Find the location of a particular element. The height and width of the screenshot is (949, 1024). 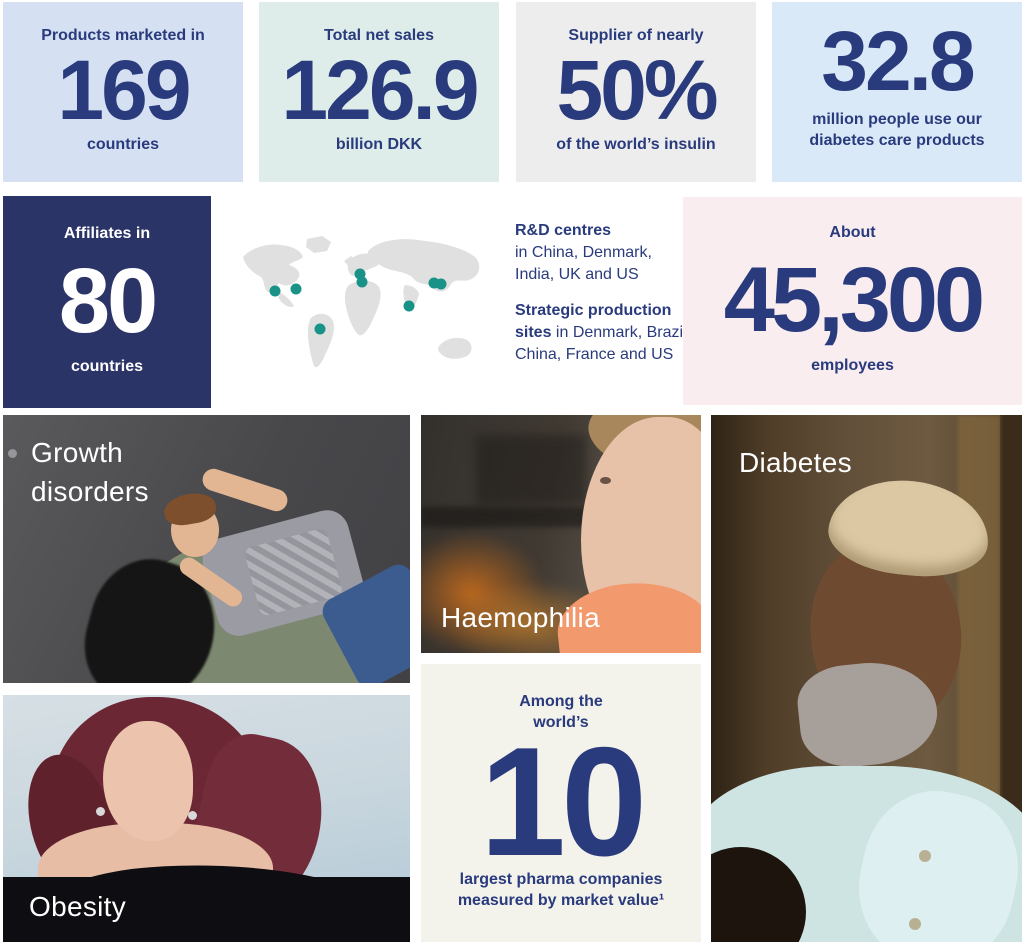

obesity-photo: Obesity is located at coordinates (206, 818).